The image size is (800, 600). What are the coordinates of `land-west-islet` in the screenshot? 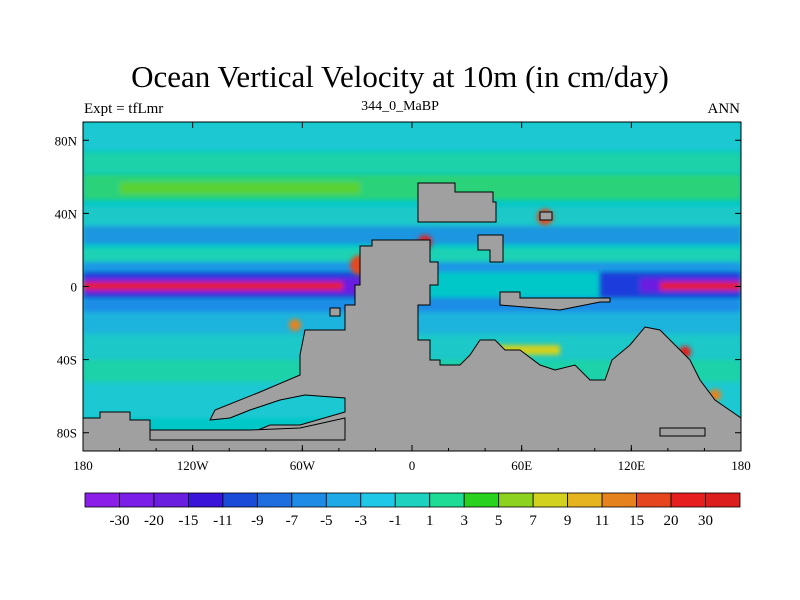 It's located at (335, 312).